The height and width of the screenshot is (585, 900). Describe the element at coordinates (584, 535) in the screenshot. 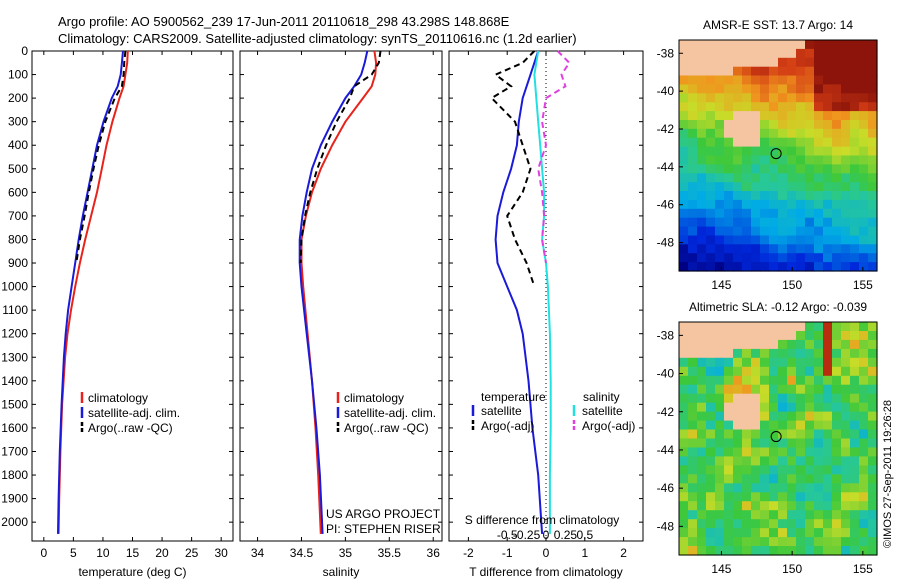

I see `top-axis-tick-label: 0.5` at that location.